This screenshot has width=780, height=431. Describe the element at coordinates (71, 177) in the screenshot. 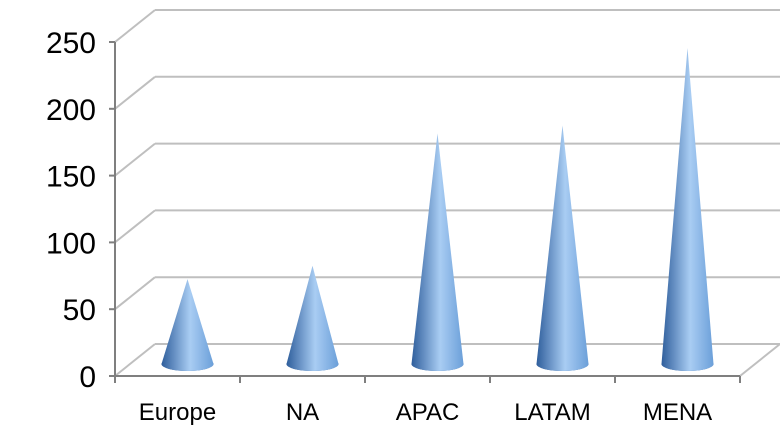

I see `y-tick-label: 150` at that location.